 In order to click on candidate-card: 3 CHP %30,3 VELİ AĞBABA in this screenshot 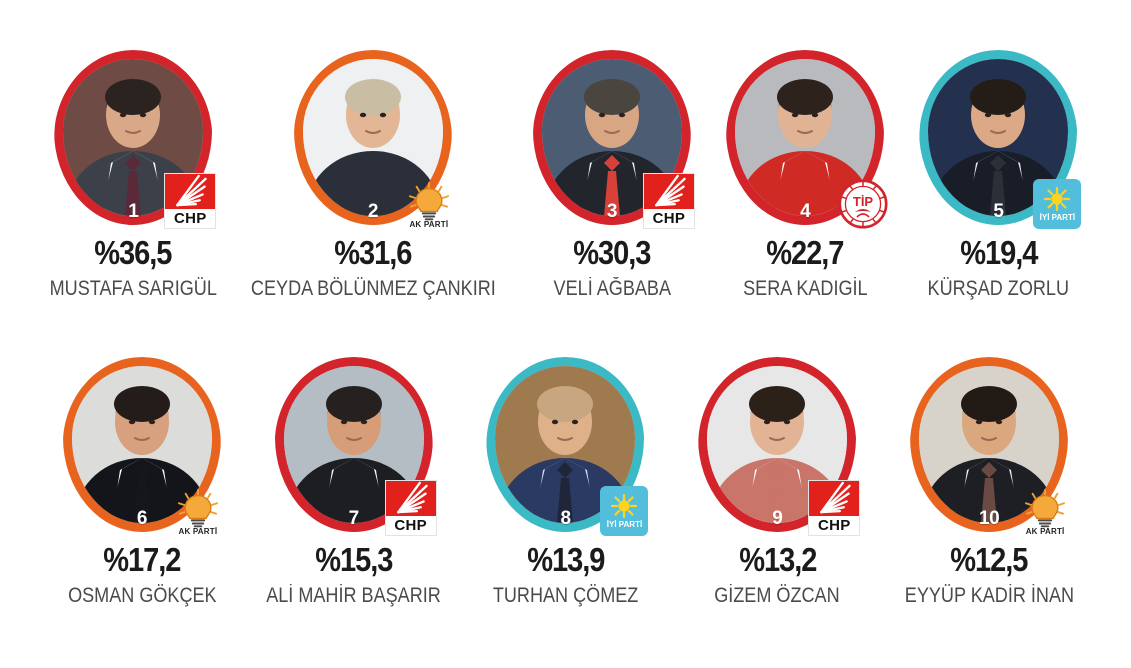, I will do `click(611, 174)`.